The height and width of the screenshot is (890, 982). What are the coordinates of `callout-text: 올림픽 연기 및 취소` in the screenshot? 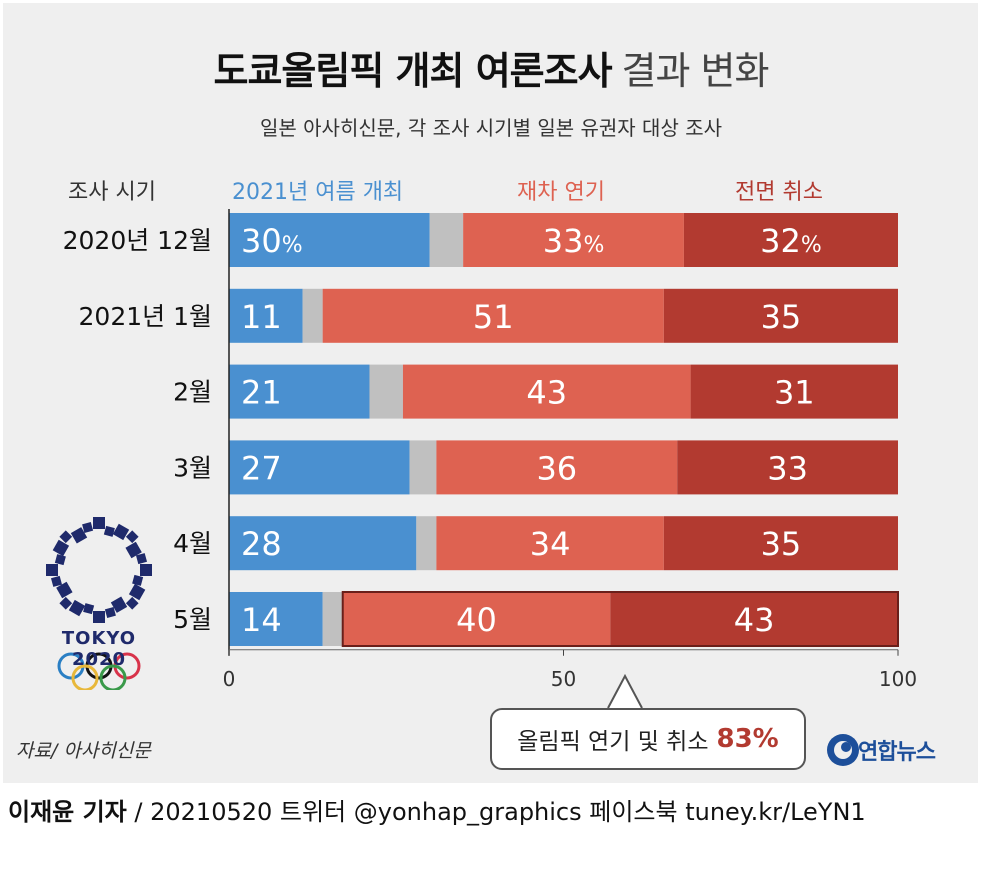 It's located at (613, 742).